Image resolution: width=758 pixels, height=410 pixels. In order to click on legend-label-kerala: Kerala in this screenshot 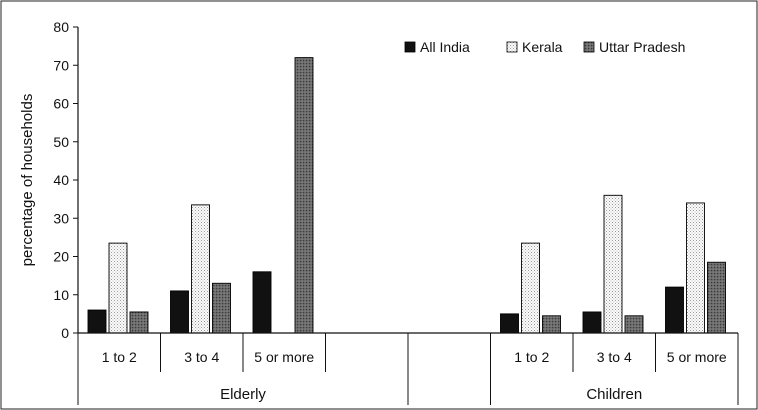, I will do `click(542, 47)`.